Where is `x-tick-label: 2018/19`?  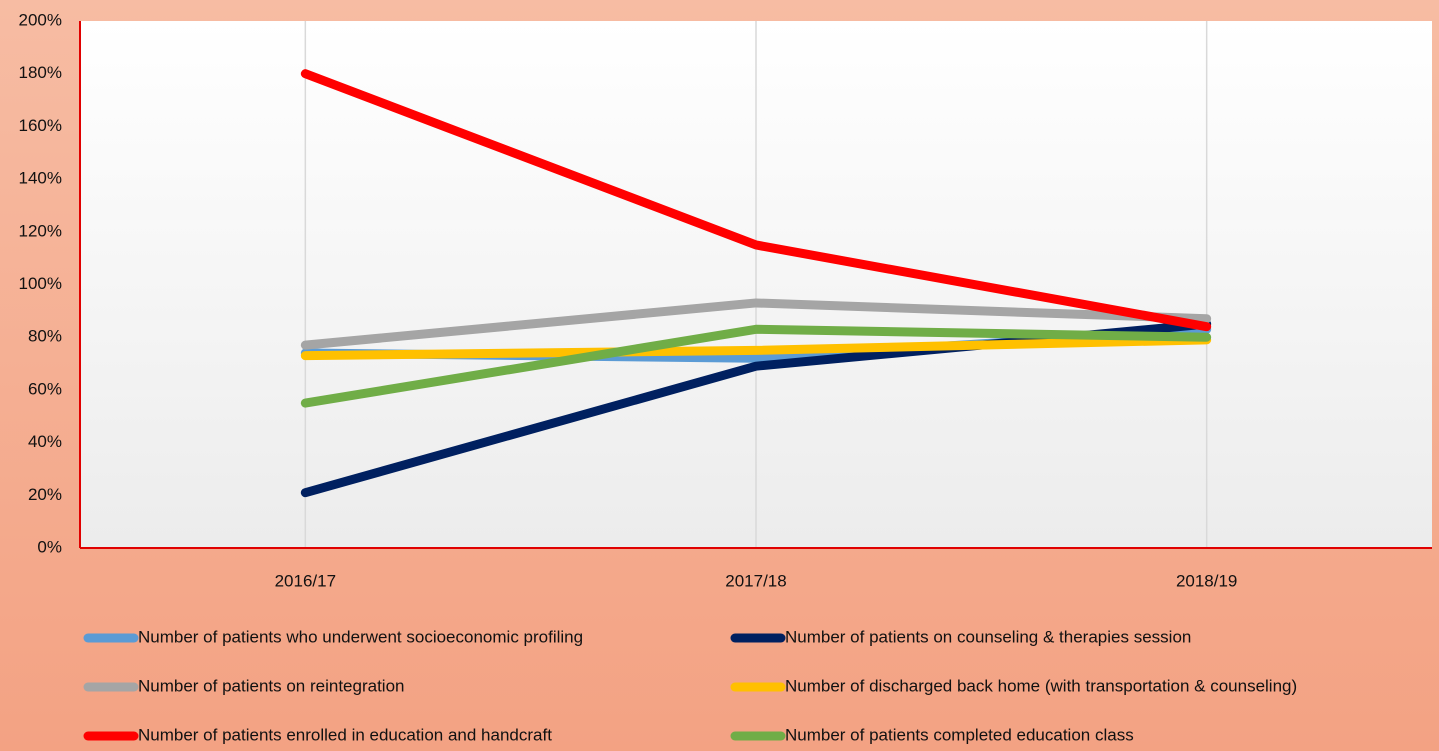
x-tick-label: 2018/19 is located at coordinates (1206, 580).